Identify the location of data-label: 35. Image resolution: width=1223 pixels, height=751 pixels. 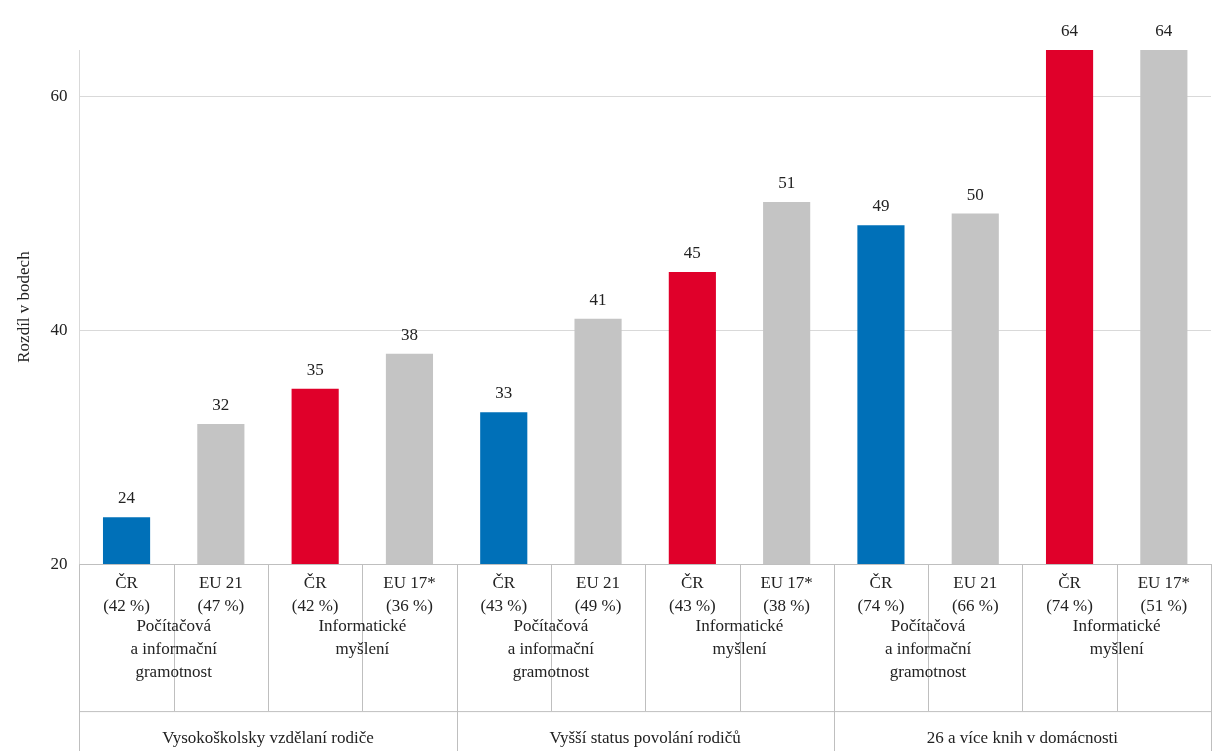
(315, 369).